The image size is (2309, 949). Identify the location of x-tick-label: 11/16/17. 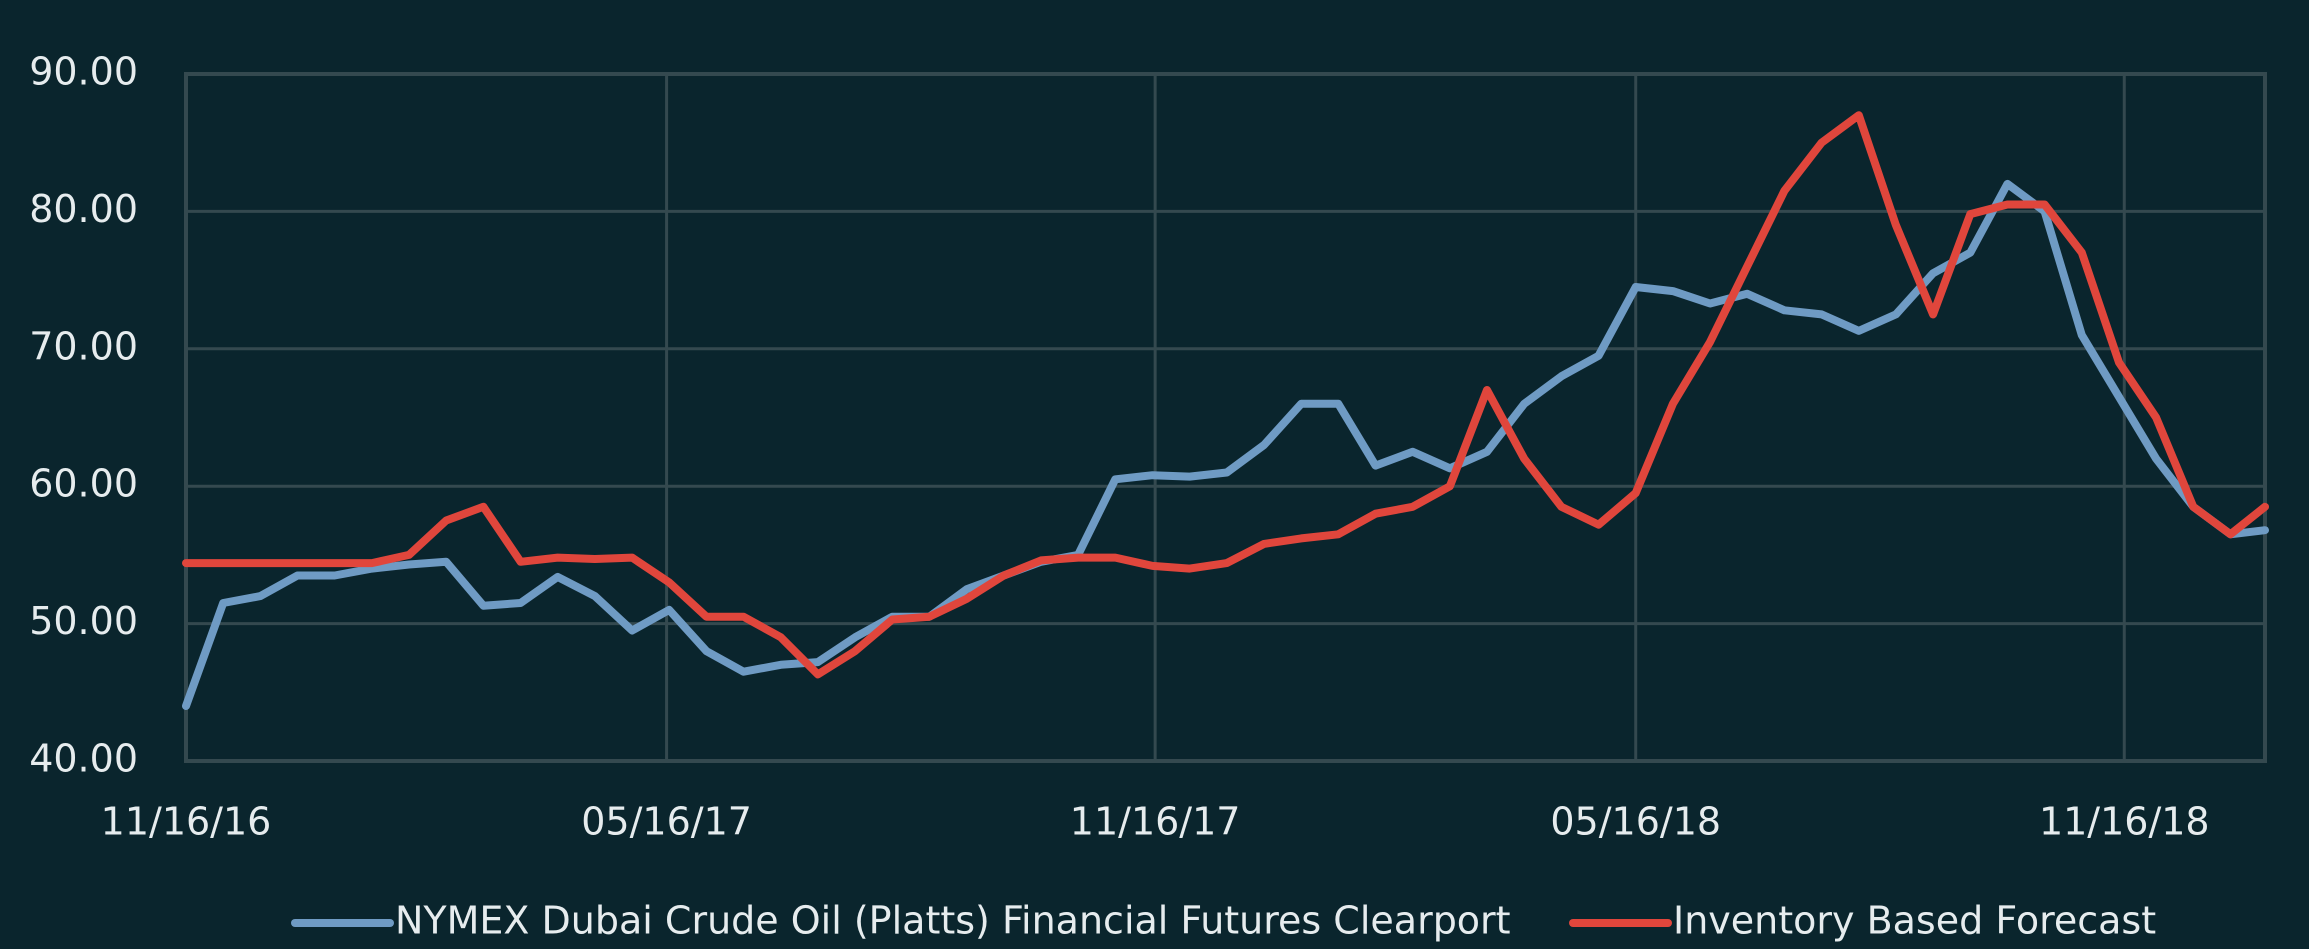
(1155, 822).